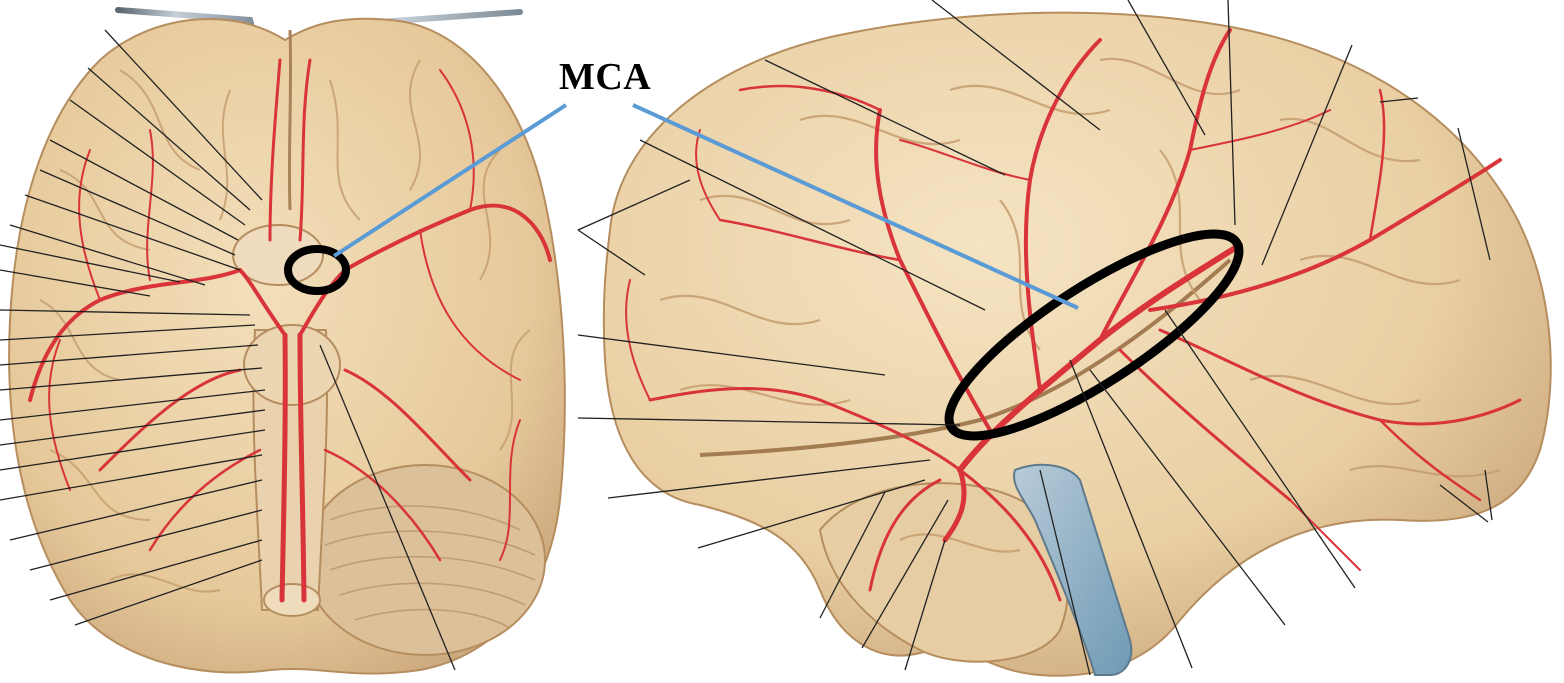 The width and height of the screenshot is (1564, 683). I want to click on mca-label: MCA, so click(605, 77).